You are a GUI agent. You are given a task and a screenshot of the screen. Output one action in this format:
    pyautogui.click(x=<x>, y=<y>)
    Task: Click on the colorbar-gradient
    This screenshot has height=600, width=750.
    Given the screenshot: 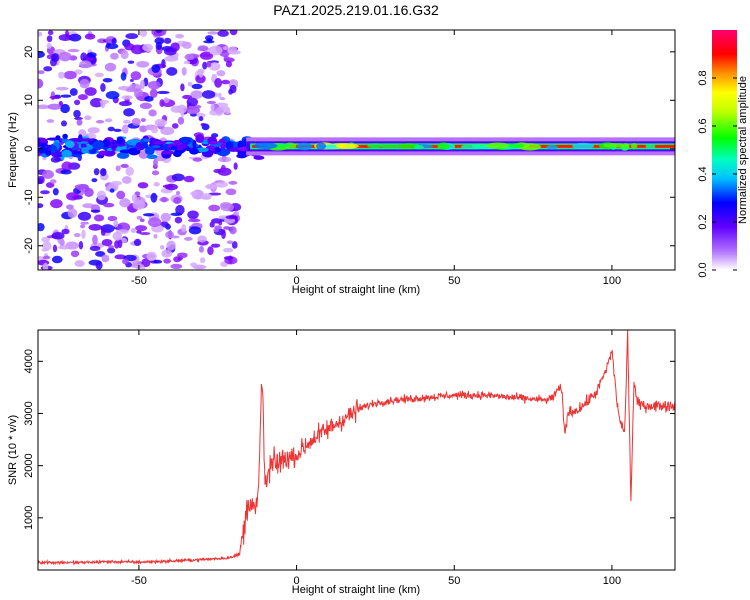 What is the action you would take?
    pyautogui.click(x=724, y=150)
    